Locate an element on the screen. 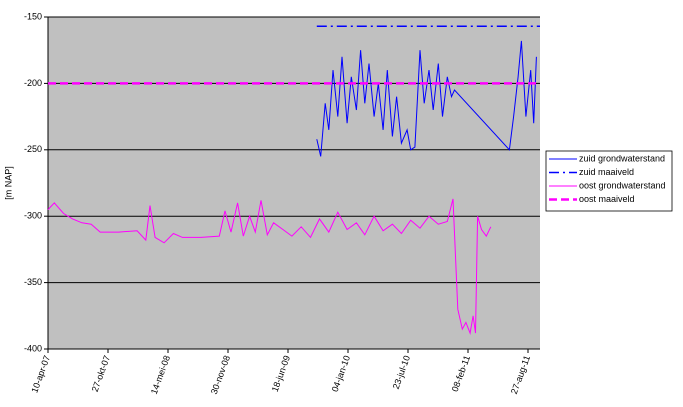 The width and height of the screenshot is (683, 407). y-tick-label: -150 is located at coordinates (33, 16).